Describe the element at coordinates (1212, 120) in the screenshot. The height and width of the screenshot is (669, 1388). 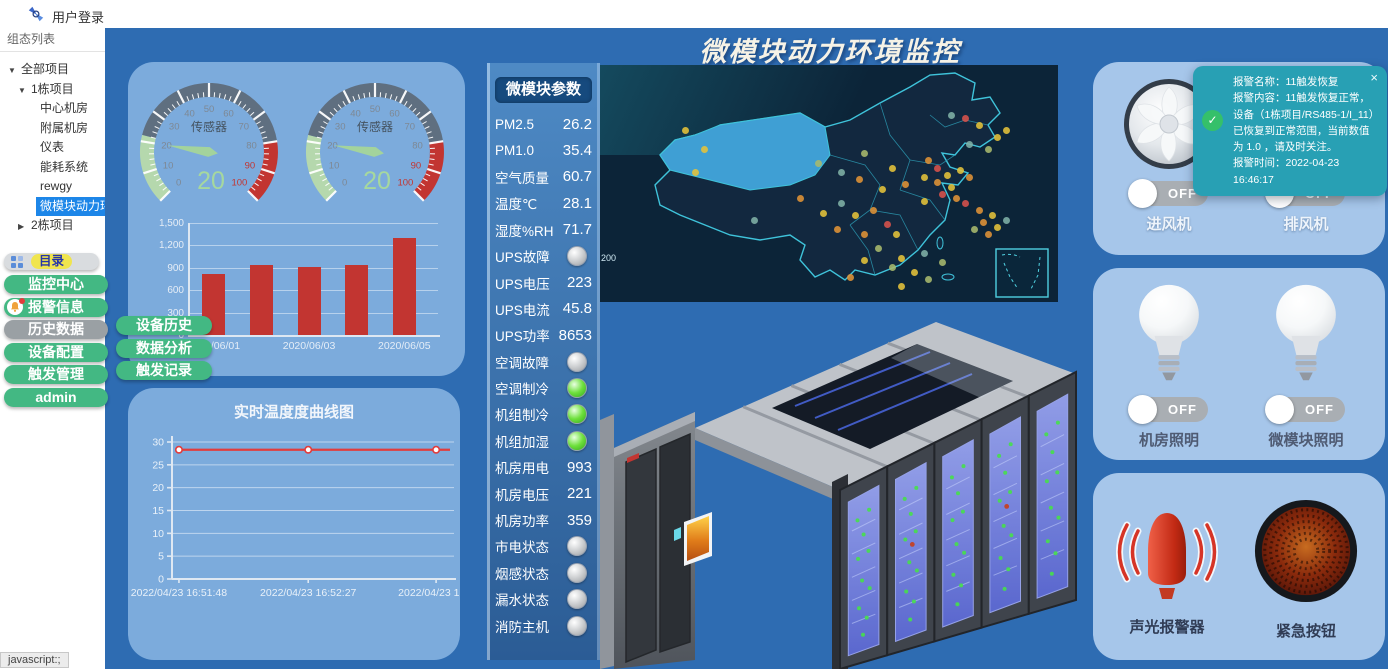
I see `check-icon: ✓` at that location.